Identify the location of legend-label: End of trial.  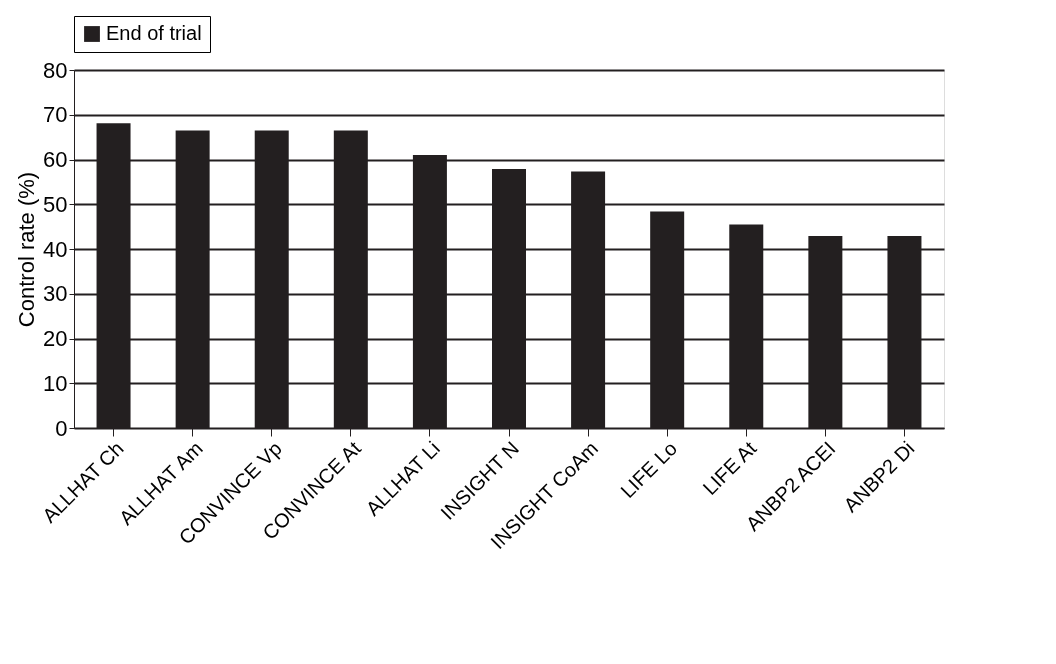
(154, 33).